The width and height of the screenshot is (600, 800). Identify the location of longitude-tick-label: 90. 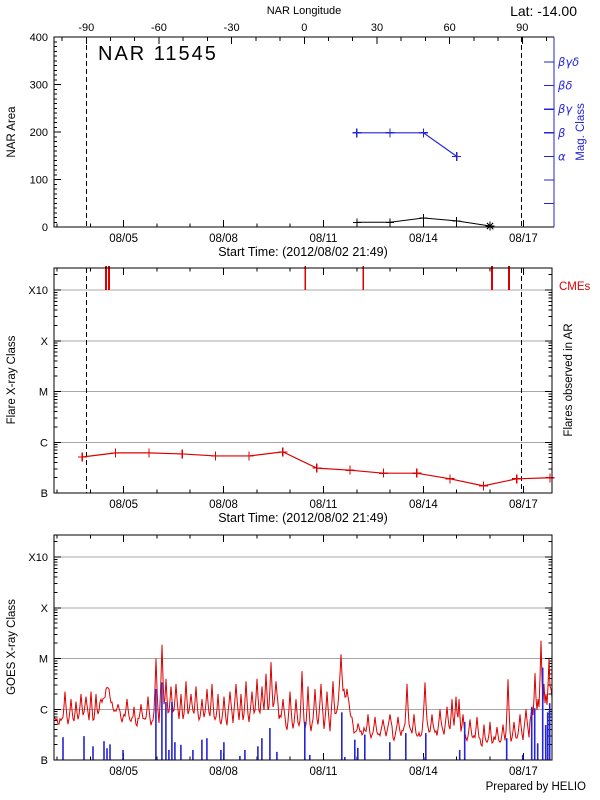
(522, 28).